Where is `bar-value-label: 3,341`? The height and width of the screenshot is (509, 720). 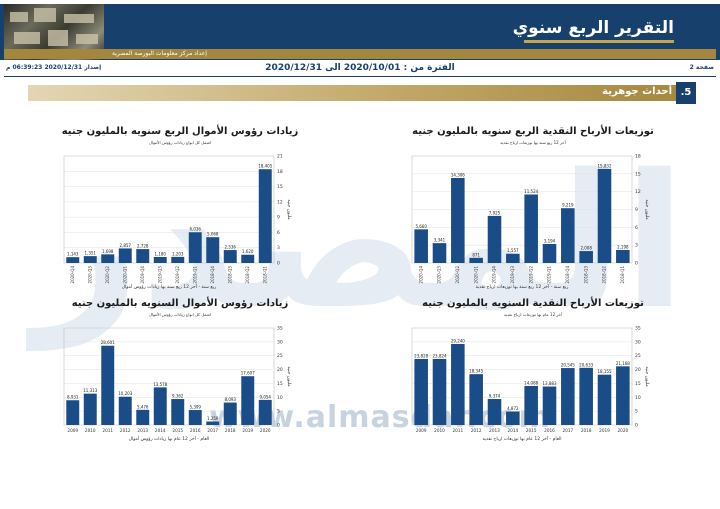 bar-value-label: 3,341 is located at coordinates (440, 240).